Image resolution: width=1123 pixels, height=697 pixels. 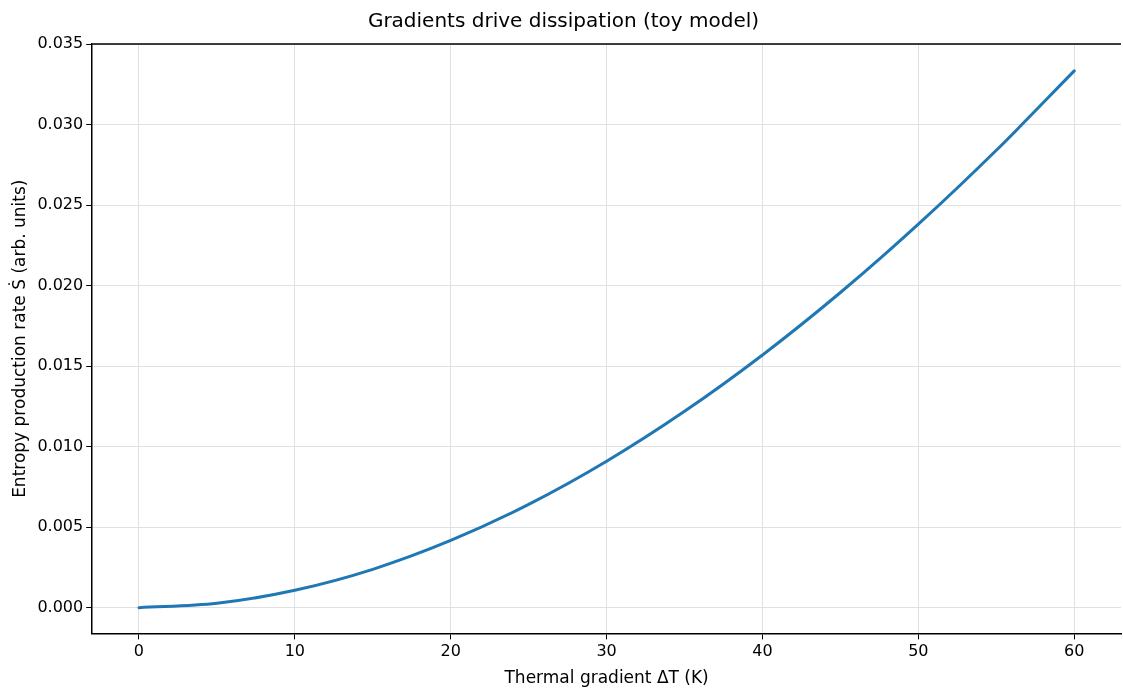 What do you see at coordinates (60, 43) in the screenshot?
I see `y-tick-label: 0.035` at bounding box center [60, 43].